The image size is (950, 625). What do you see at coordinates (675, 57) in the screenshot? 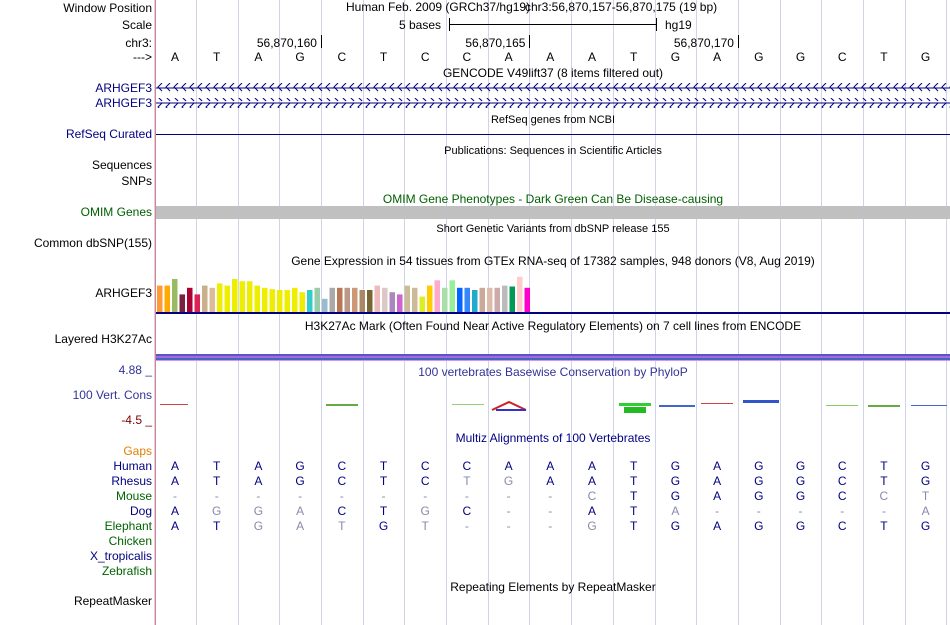
I see `reference-base: G` at bounding box center [675, 57].